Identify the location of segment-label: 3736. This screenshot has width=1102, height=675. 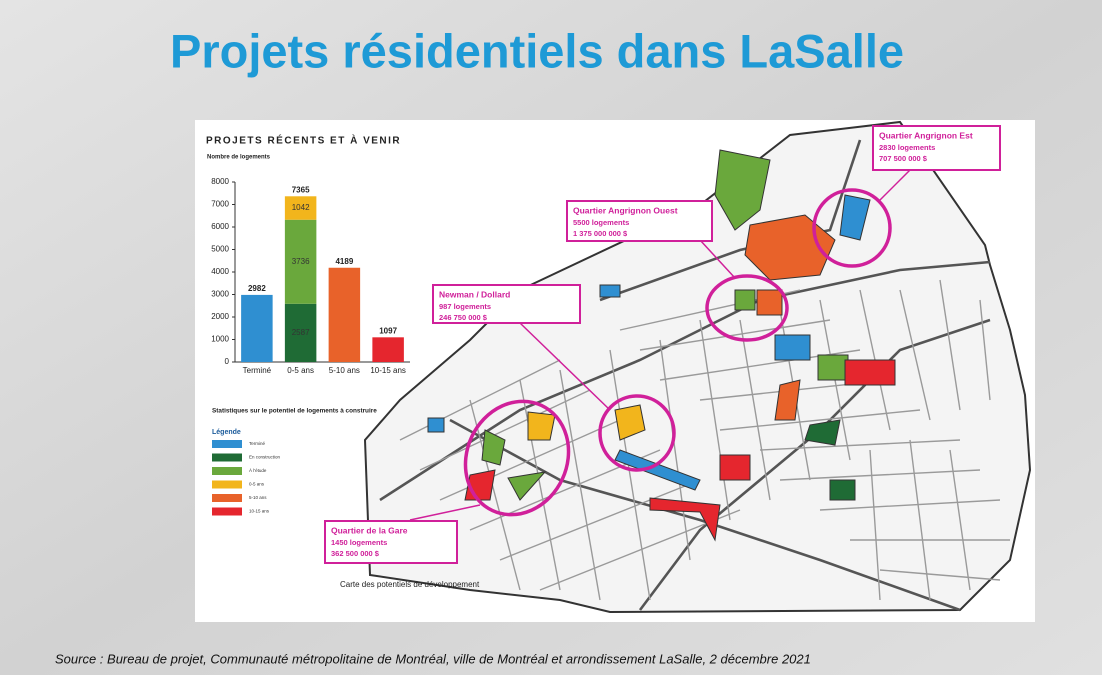
(301, 261).